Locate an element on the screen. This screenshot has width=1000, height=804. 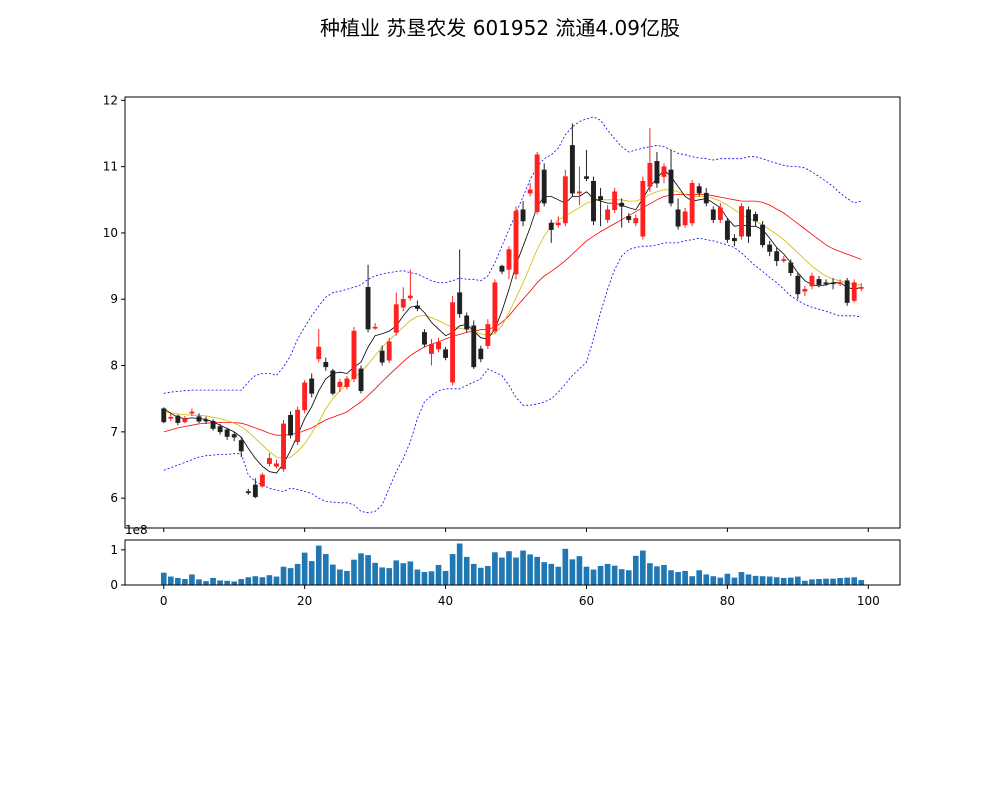
volume-xtick-label: 60 is located at coordinates (586, 601).